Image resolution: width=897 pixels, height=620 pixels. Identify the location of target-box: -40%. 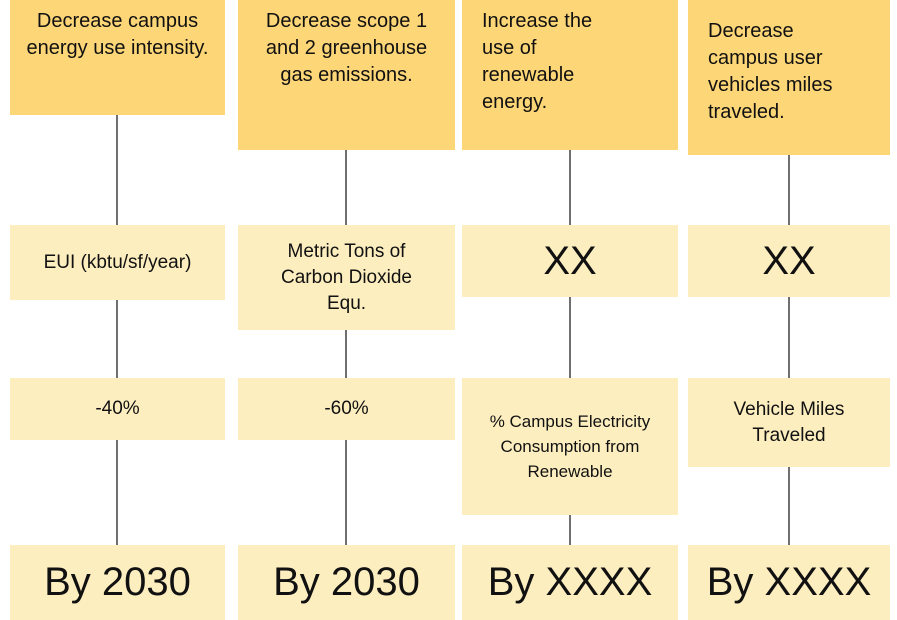
(117, 409).